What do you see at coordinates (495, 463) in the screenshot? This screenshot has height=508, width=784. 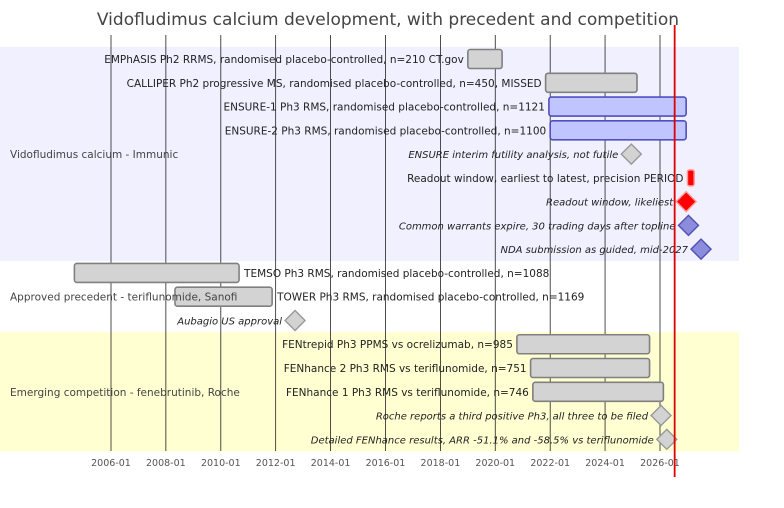 I see `x-tick-label: 2020-01` at bounding box center [495, 463].